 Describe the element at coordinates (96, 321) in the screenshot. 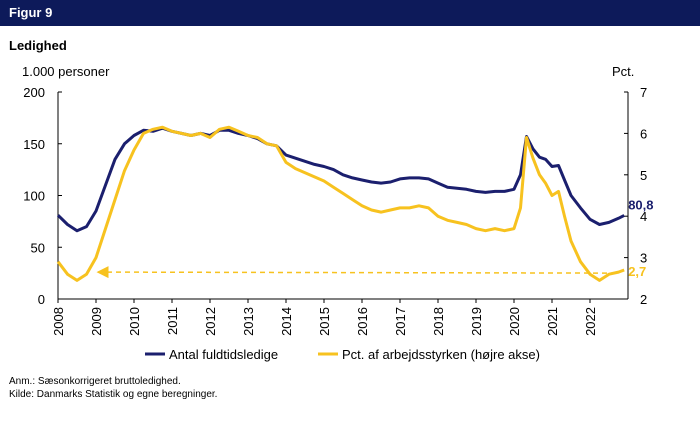

I see `x-tick-label: 2009` at that location.